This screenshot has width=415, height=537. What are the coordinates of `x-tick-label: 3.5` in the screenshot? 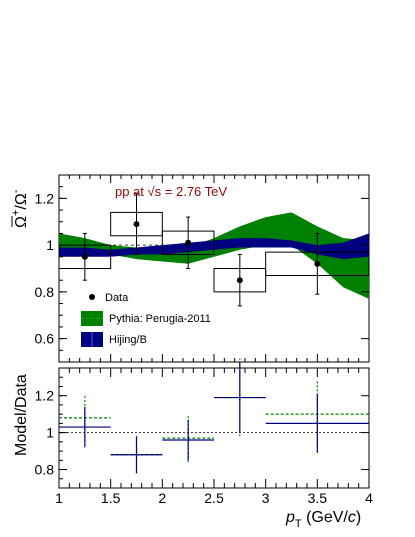 It's located at (318, 498).